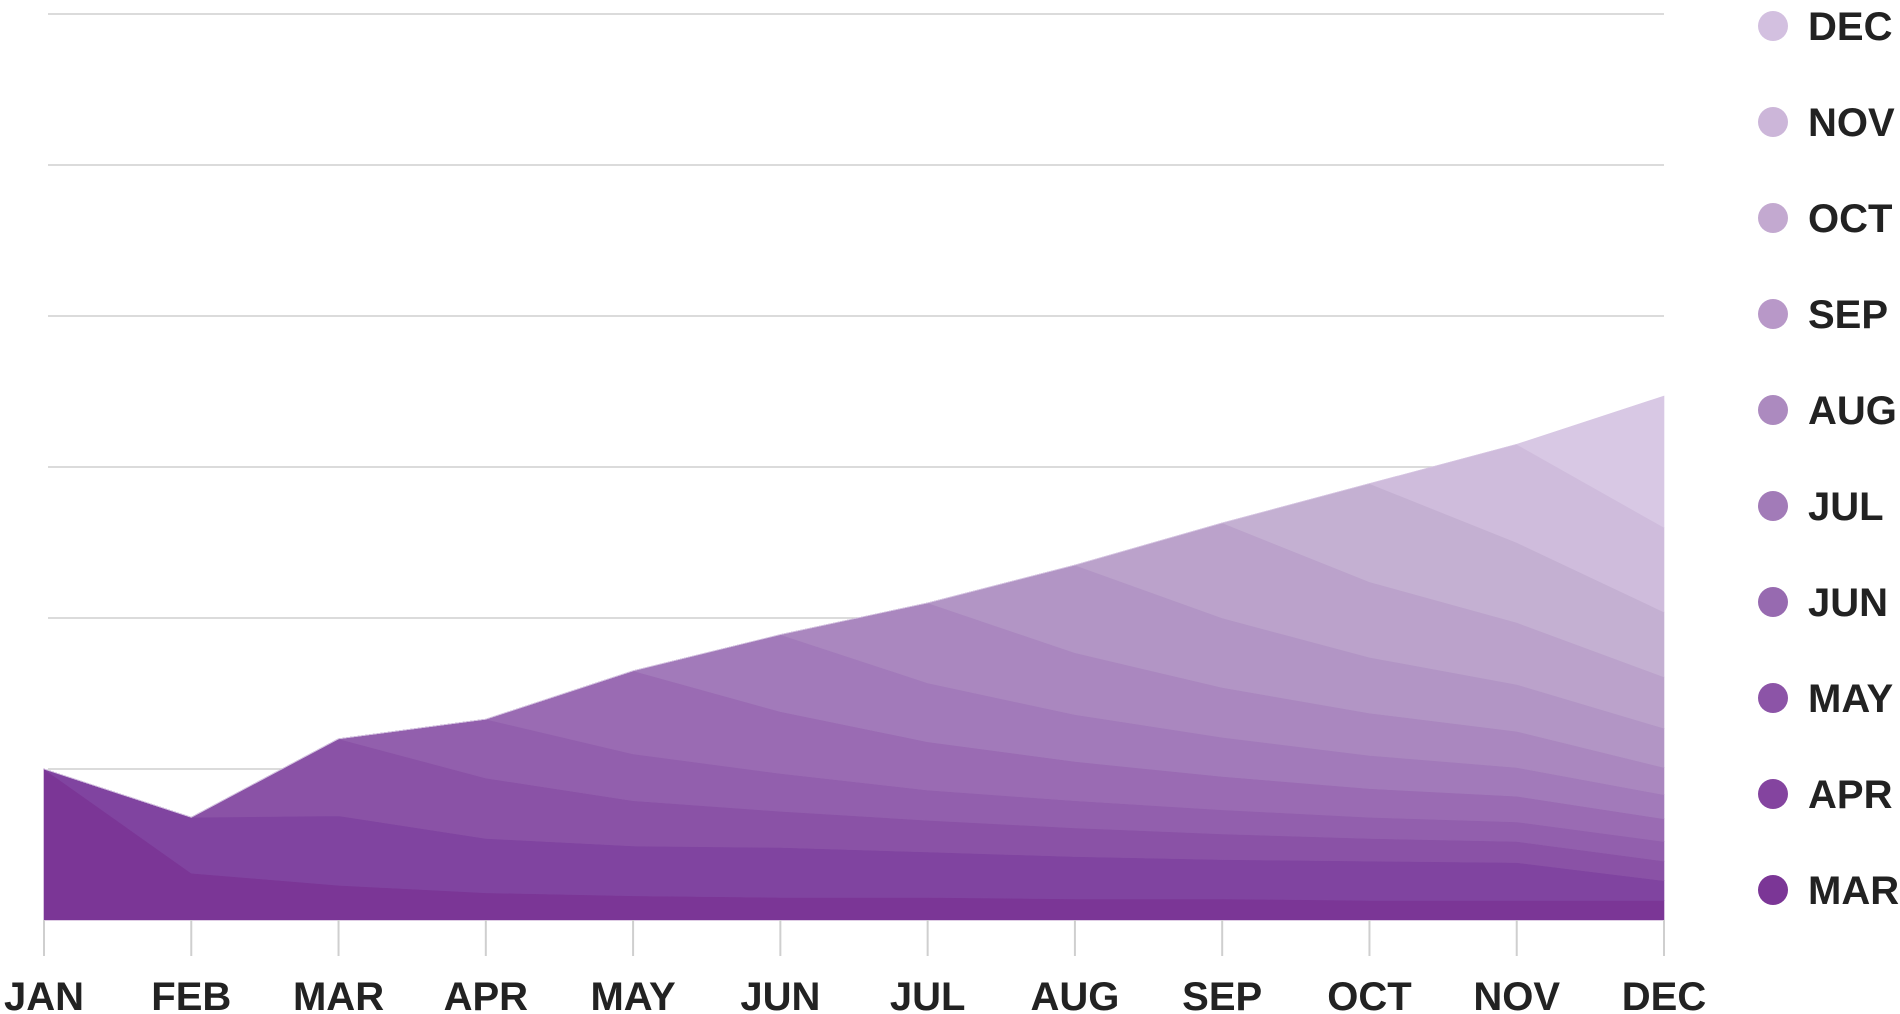  I want to click on x-tick-label-jul: JUL, so click(928, 994).